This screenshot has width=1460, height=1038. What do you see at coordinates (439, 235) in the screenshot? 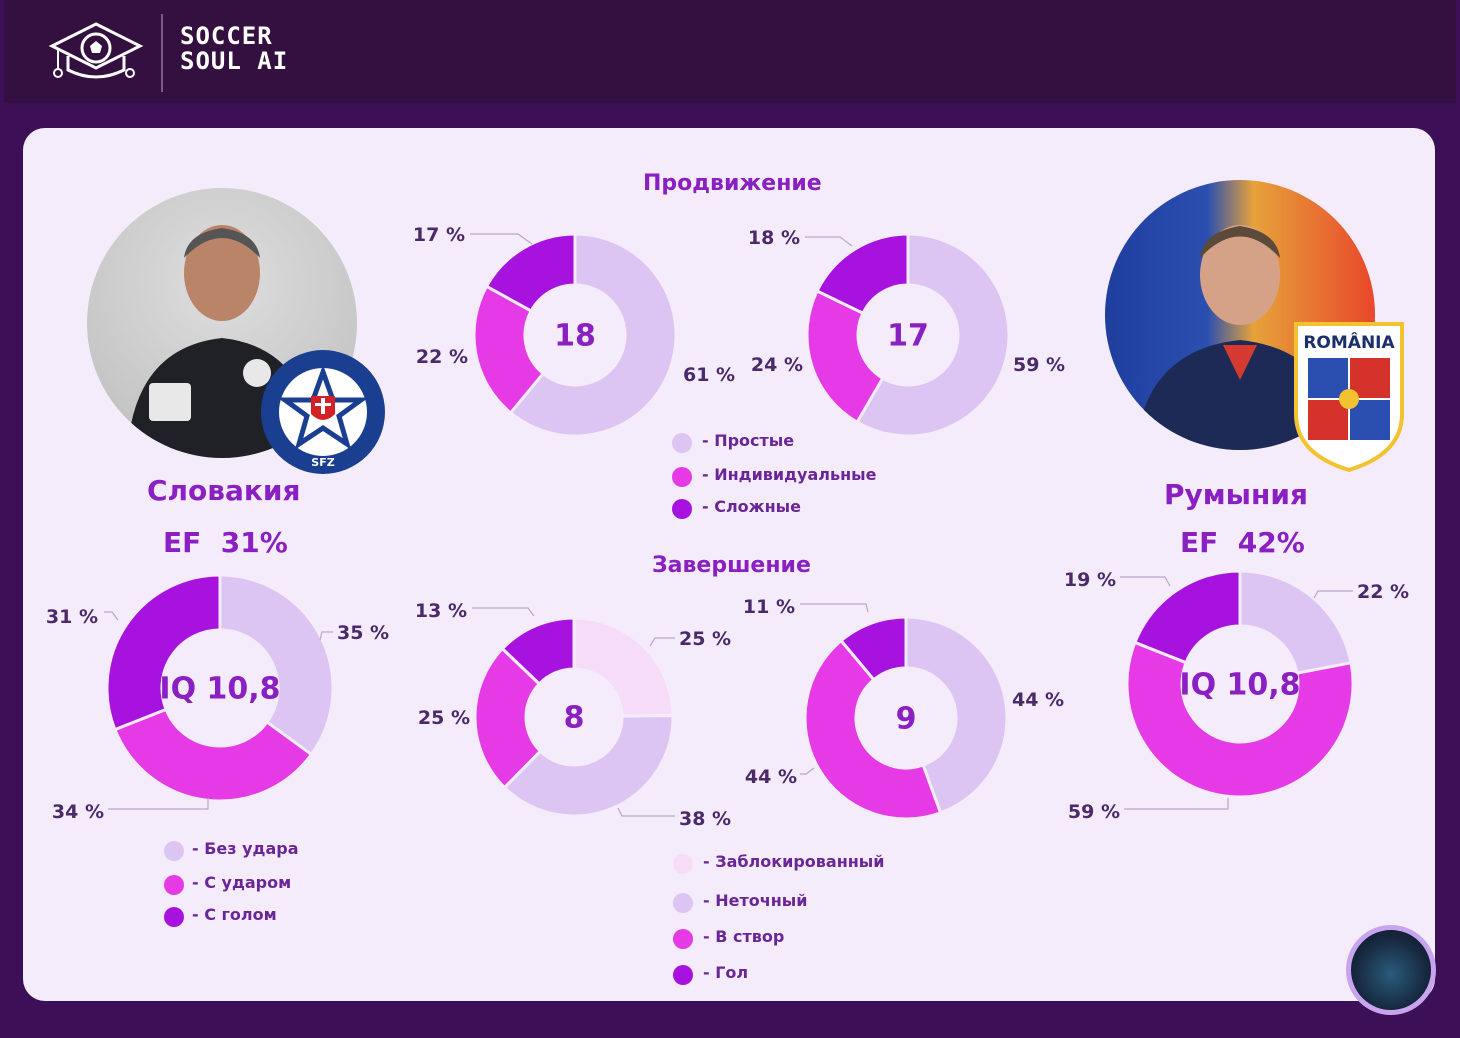
I see `data-label: 17 %` at bounding box center [439, 235].